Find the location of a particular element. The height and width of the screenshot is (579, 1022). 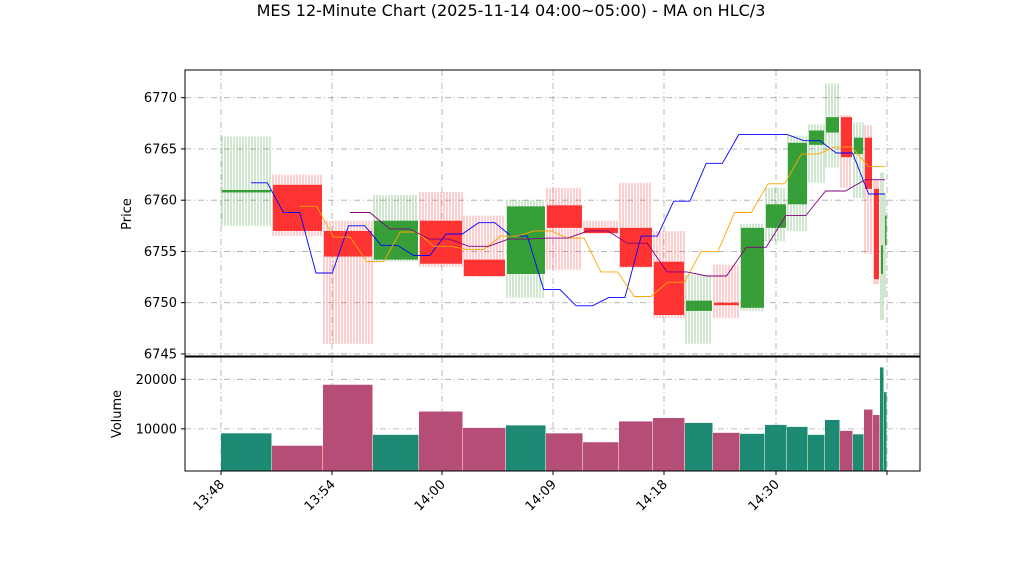

candle-0-body is located at coordinates (246, 191).